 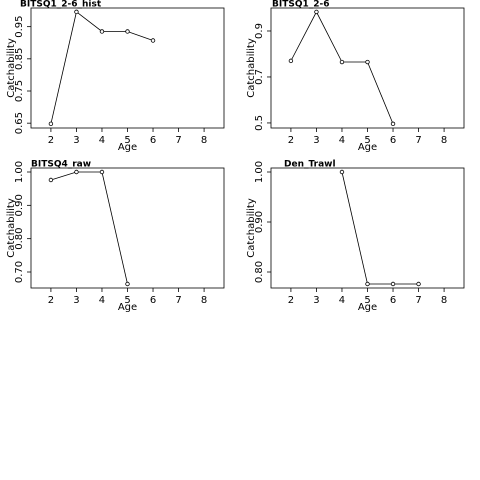 I want to click on y-tick-label: 0.85, so click(x=19, y=59).